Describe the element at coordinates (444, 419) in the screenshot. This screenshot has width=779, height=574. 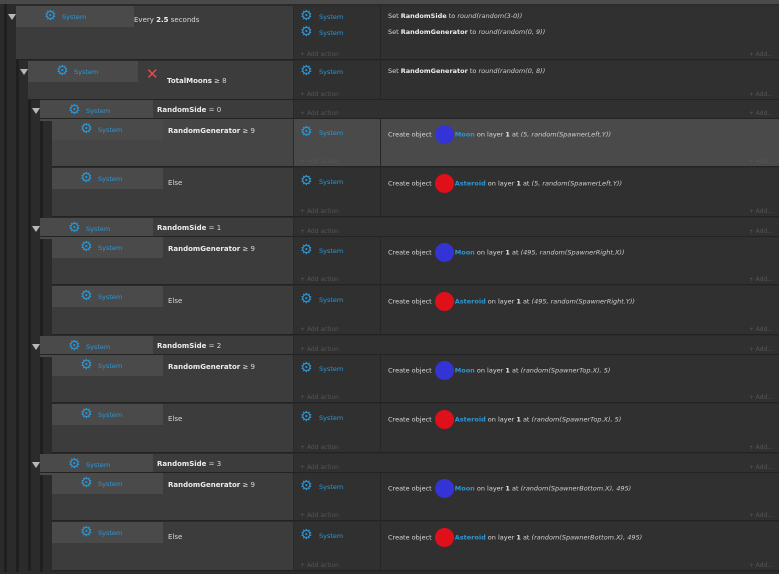
I see `asteroid-sprite-icon` at that location.